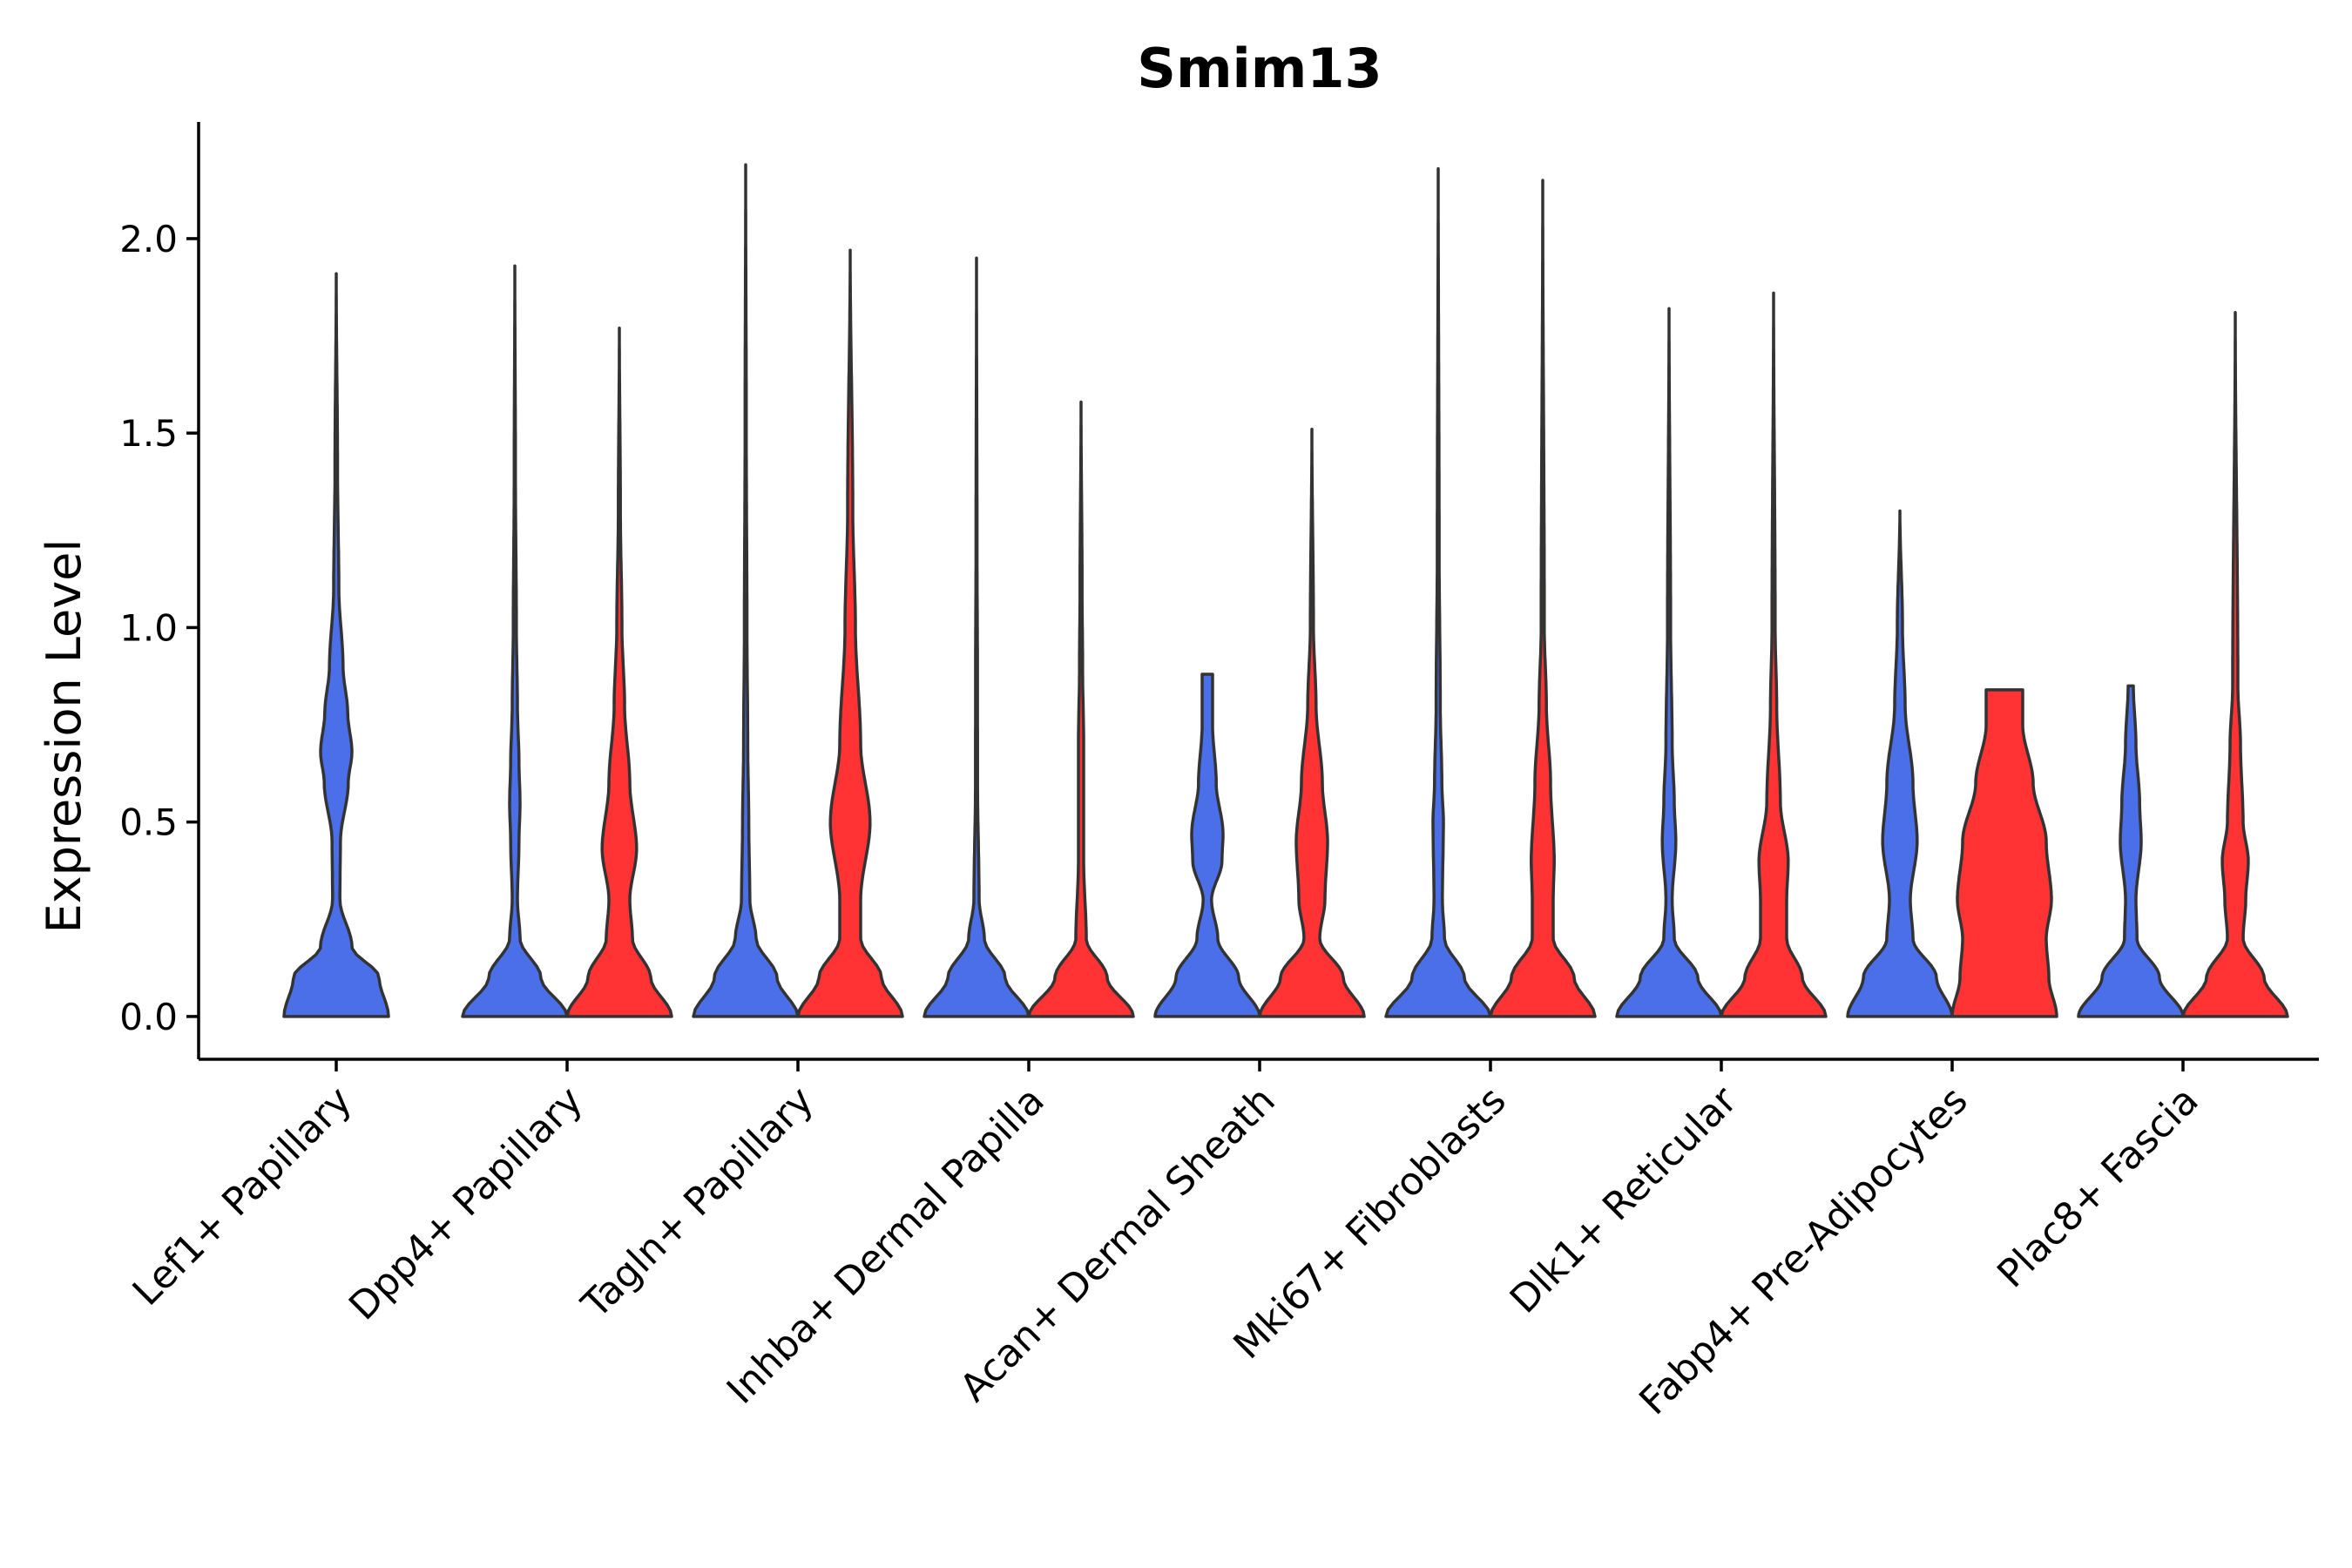 The width and height of the screenshot is (2352, 1568). I want to click on y-ticks-group: 0.0 0.5 1.0 1.5 2.0, so click(159, 628).